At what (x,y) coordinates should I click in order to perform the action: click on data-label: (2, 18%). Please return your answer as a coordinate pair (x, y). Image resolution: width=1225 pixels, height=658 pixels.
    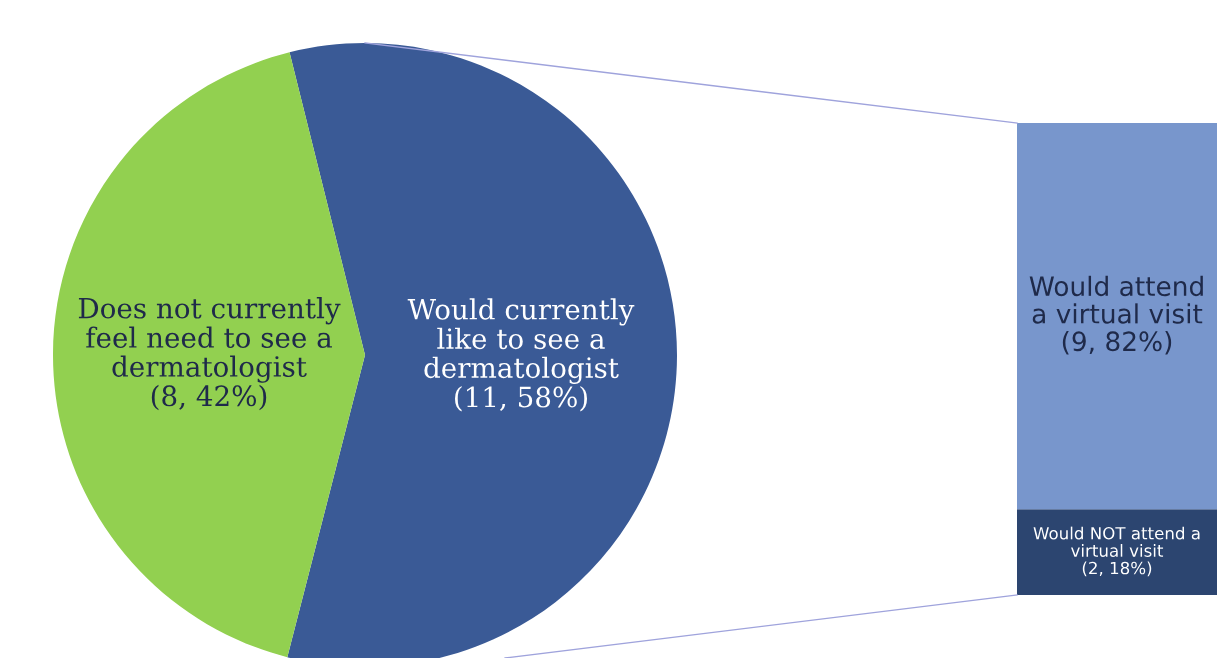
    Looking at the image, I should click on (1117, 569).